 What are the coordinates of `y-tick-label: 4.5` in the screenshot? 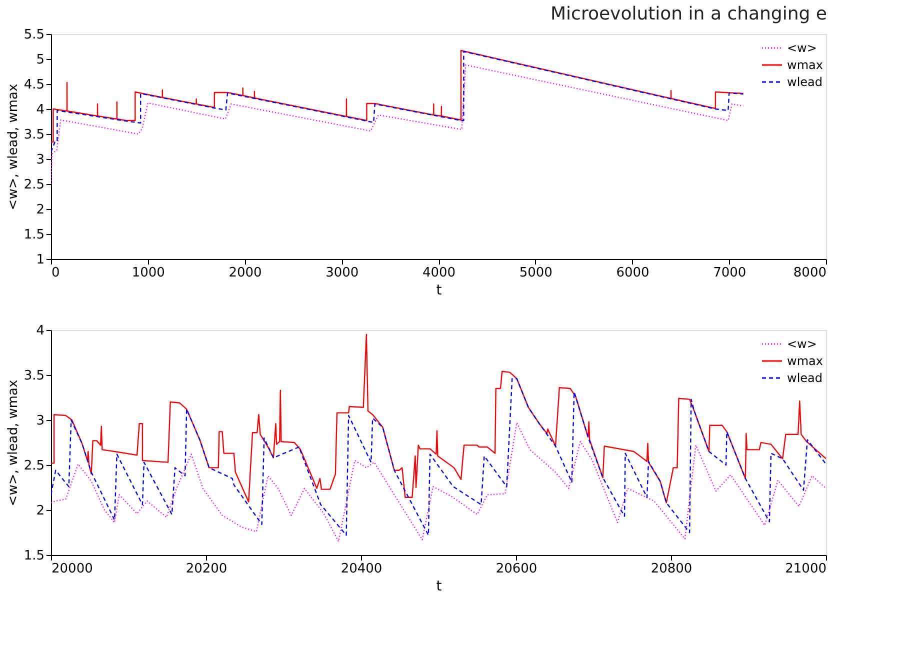 It's located at (34, 85).